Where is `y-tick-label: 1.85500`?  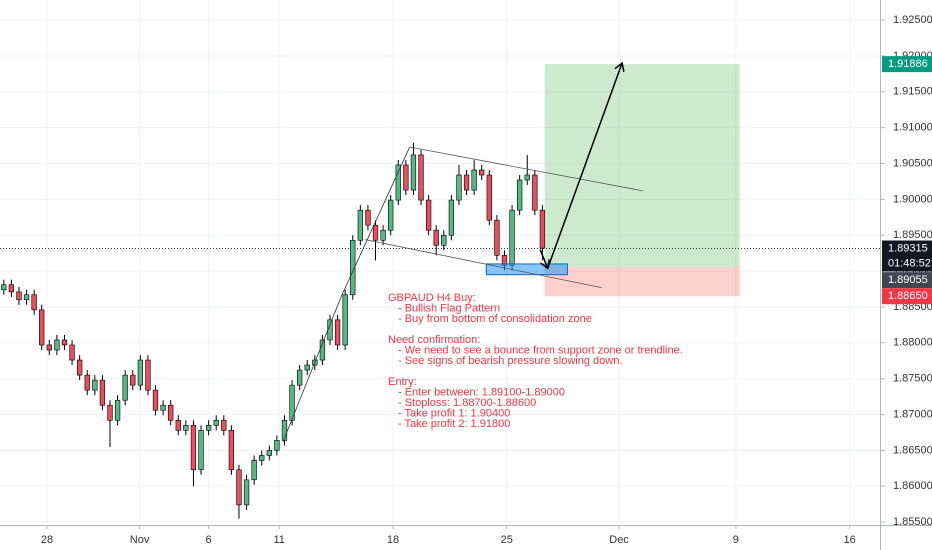 y-tick-label: 1.85500 is located at coordinates (912, 522).